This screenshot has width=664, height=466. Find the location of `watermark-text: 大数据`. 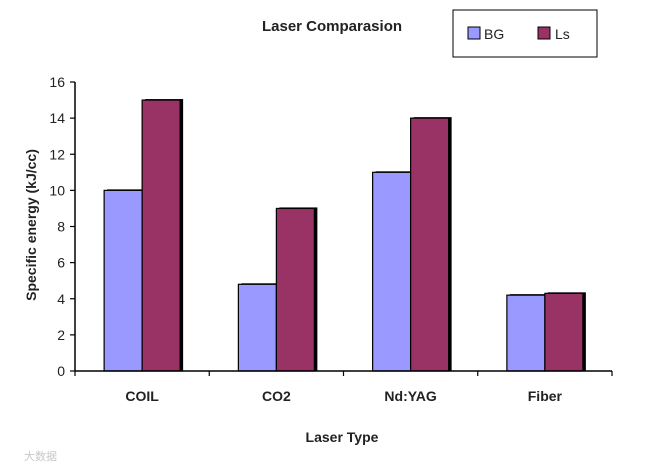

watermark-text: 大数据 is located at coordinates (40, 456).